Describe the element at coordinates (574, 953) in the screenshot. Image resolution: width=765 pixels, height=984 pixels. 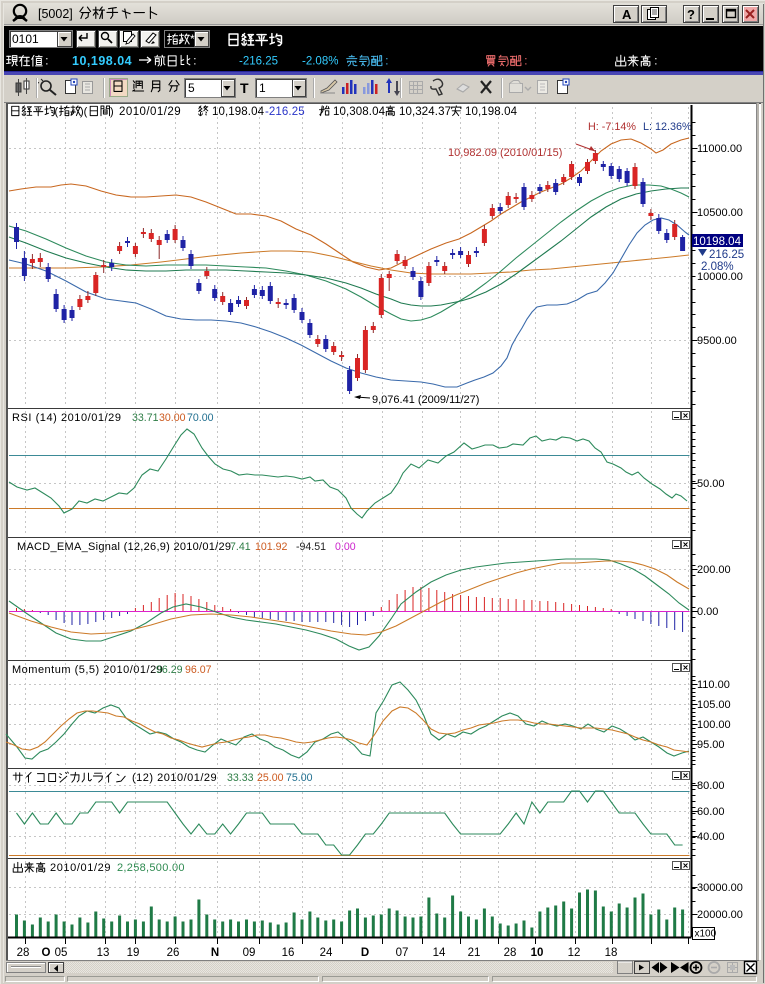
I see `svg-text: 12` at that location.